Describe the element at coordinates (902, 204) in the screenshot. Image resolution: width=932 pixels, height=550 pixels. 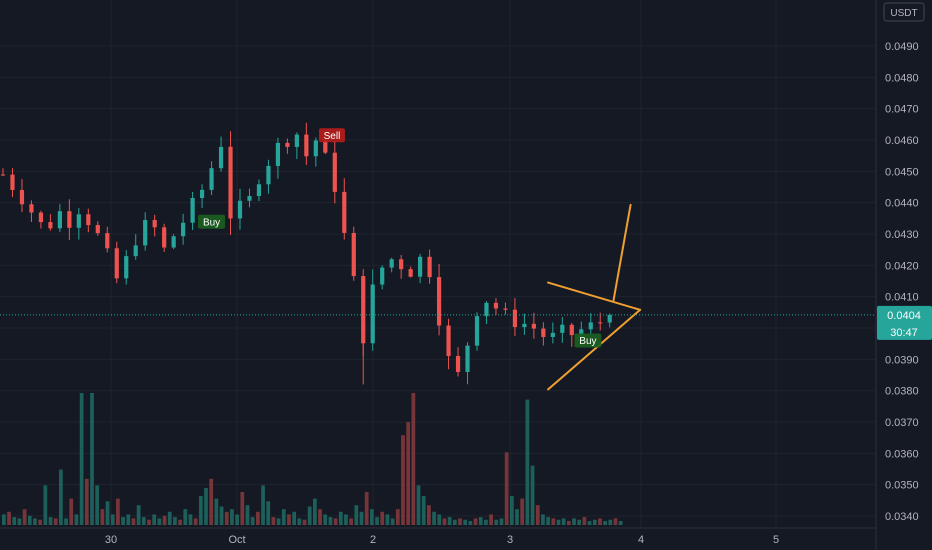
I see `y-tick-label: 0.0440` at that location.